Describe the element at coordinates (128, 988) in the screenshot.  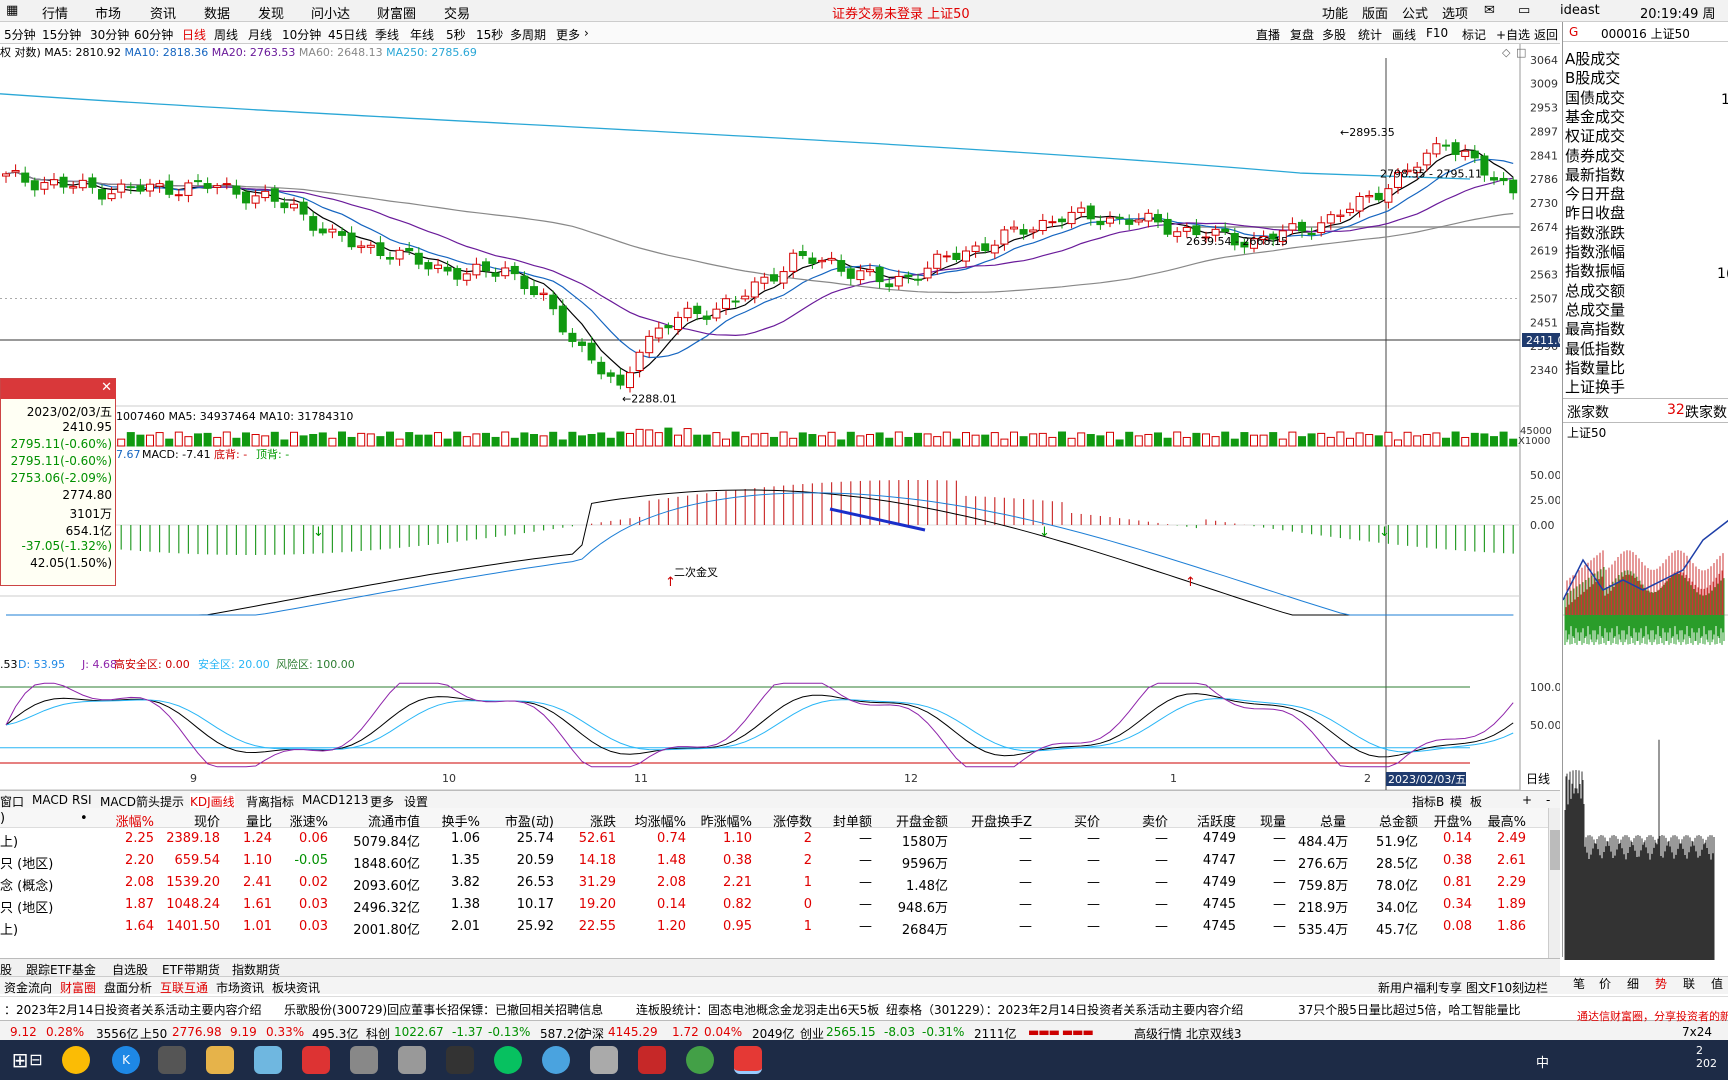
I see `tab-market-analysis: 盘面分析` at that location.